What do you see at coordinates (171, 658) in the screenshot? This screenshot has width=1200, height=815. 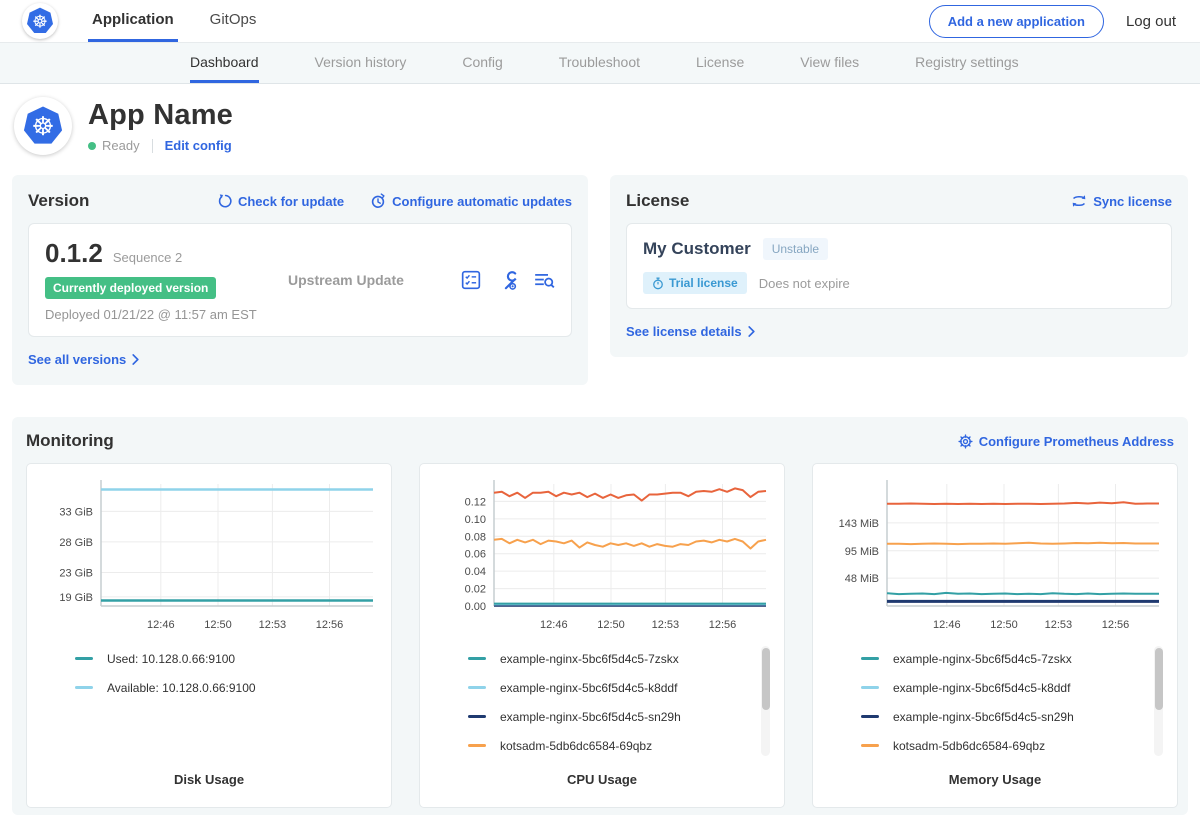 I see `legend-label: Used: 10.128.0.66:9100` at bounding box center [171, 658].